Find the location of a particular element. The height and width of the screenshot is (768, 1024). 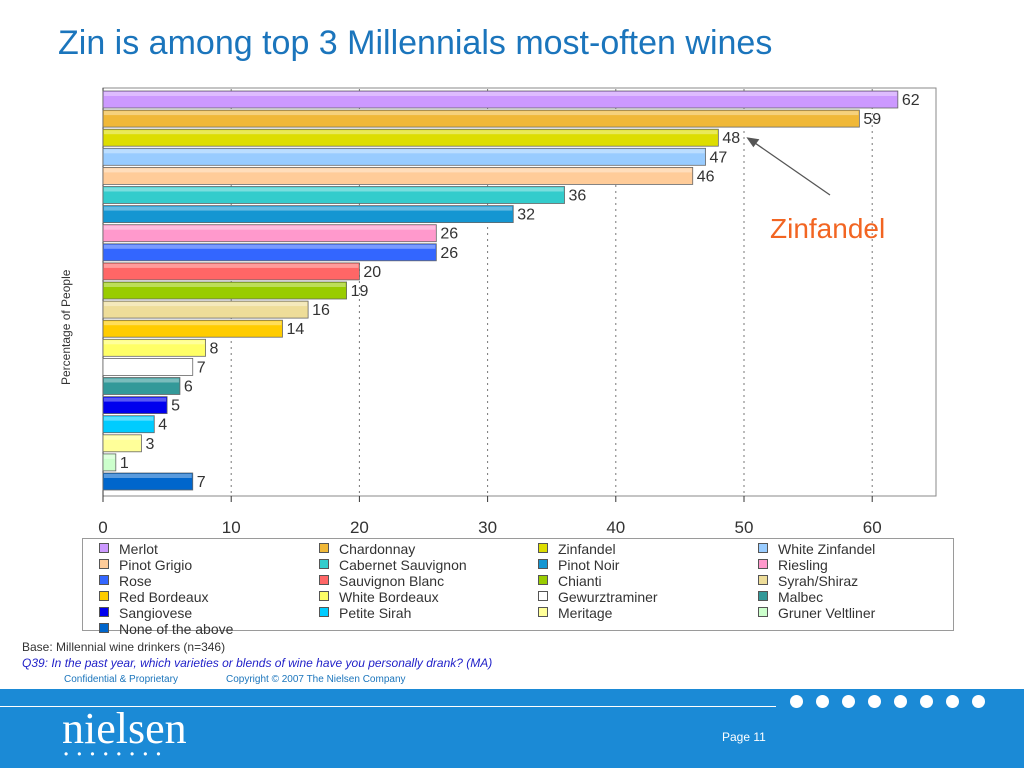

legend-label: Malbec is located at coordinates (801, 597).